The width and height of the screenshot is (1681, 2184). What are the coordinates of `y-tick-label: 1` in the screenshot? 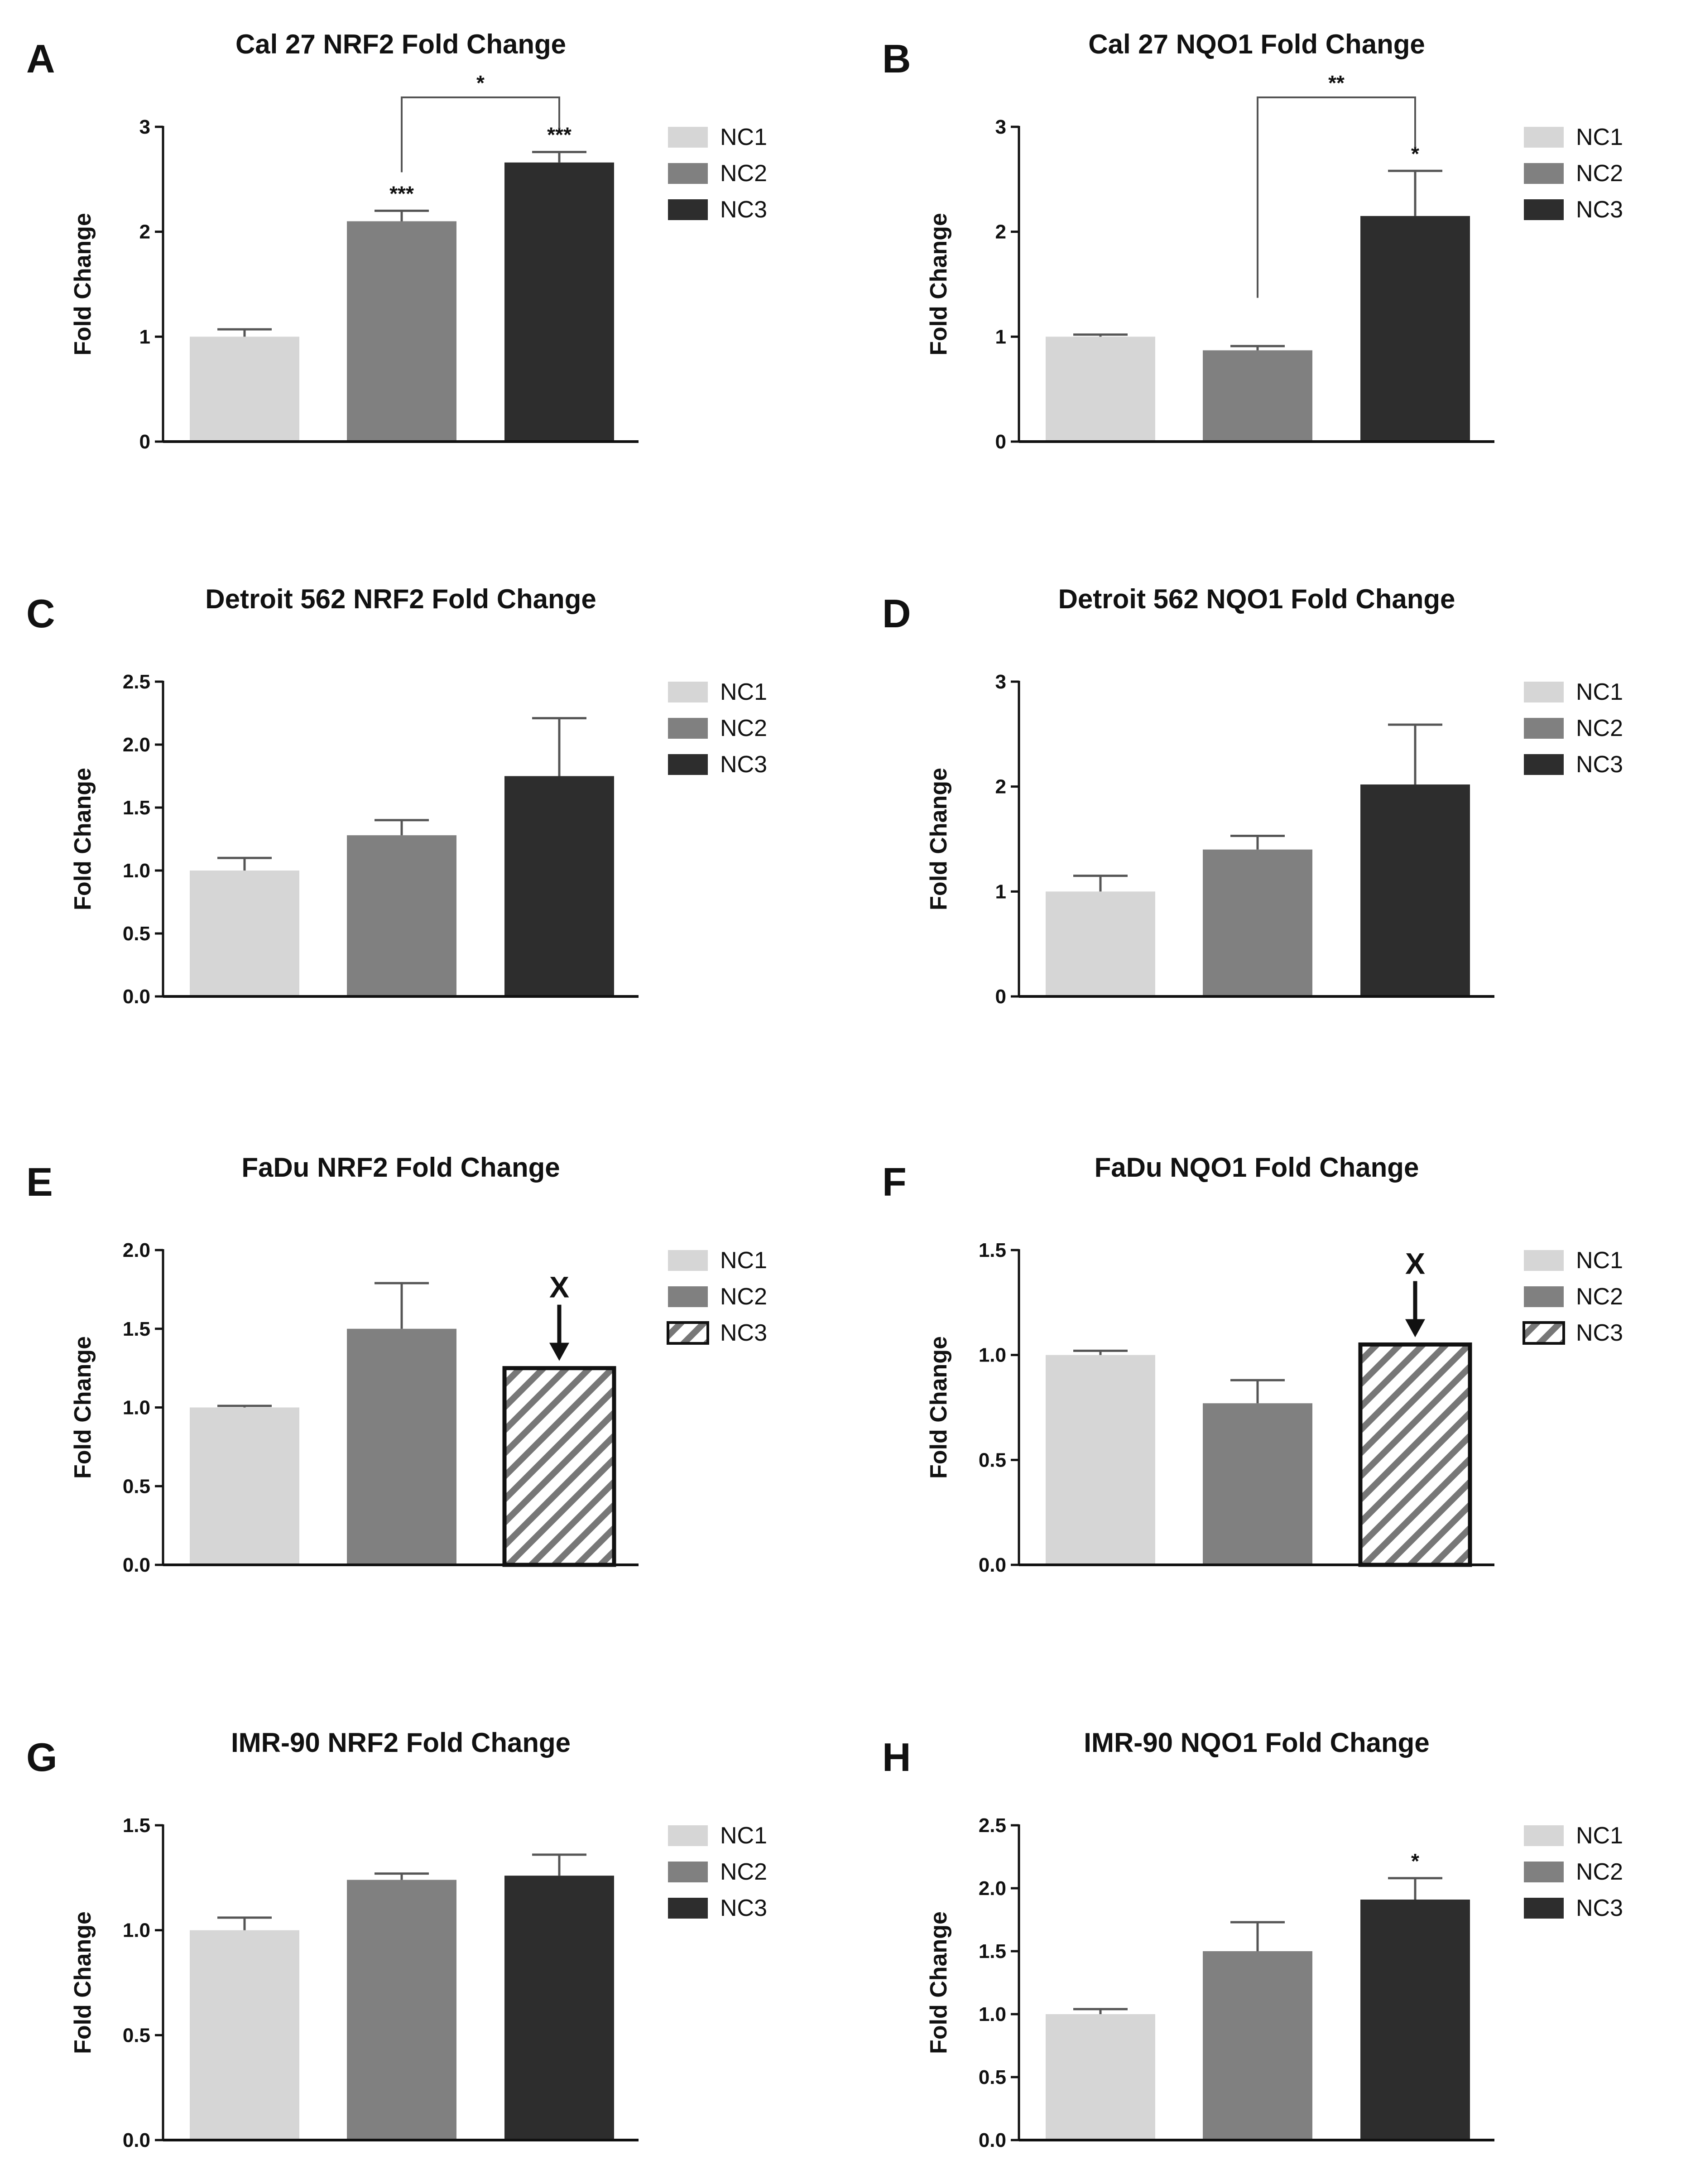 It's located at (1000, 891).